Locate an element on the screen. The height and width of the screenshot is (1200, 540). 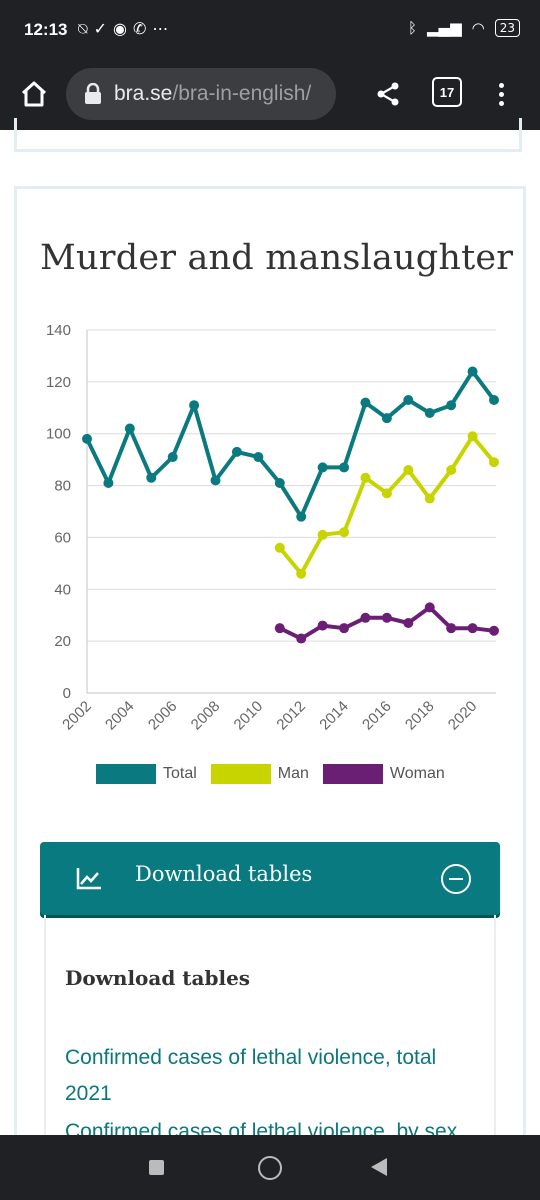
clock: 12:13 is located at coordinates (46, 29).